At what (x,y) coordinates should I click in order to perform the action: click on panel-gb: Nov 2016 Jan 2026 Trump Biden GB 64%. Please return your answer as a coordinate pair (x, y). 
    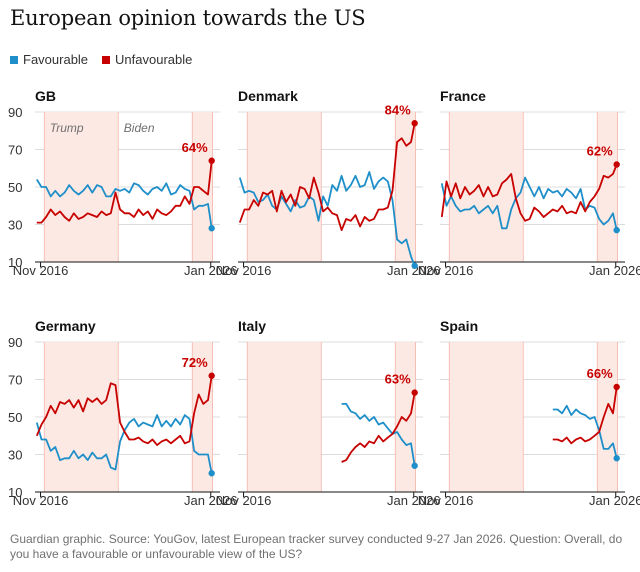
    Looking at the image, I should click on (125, 183).